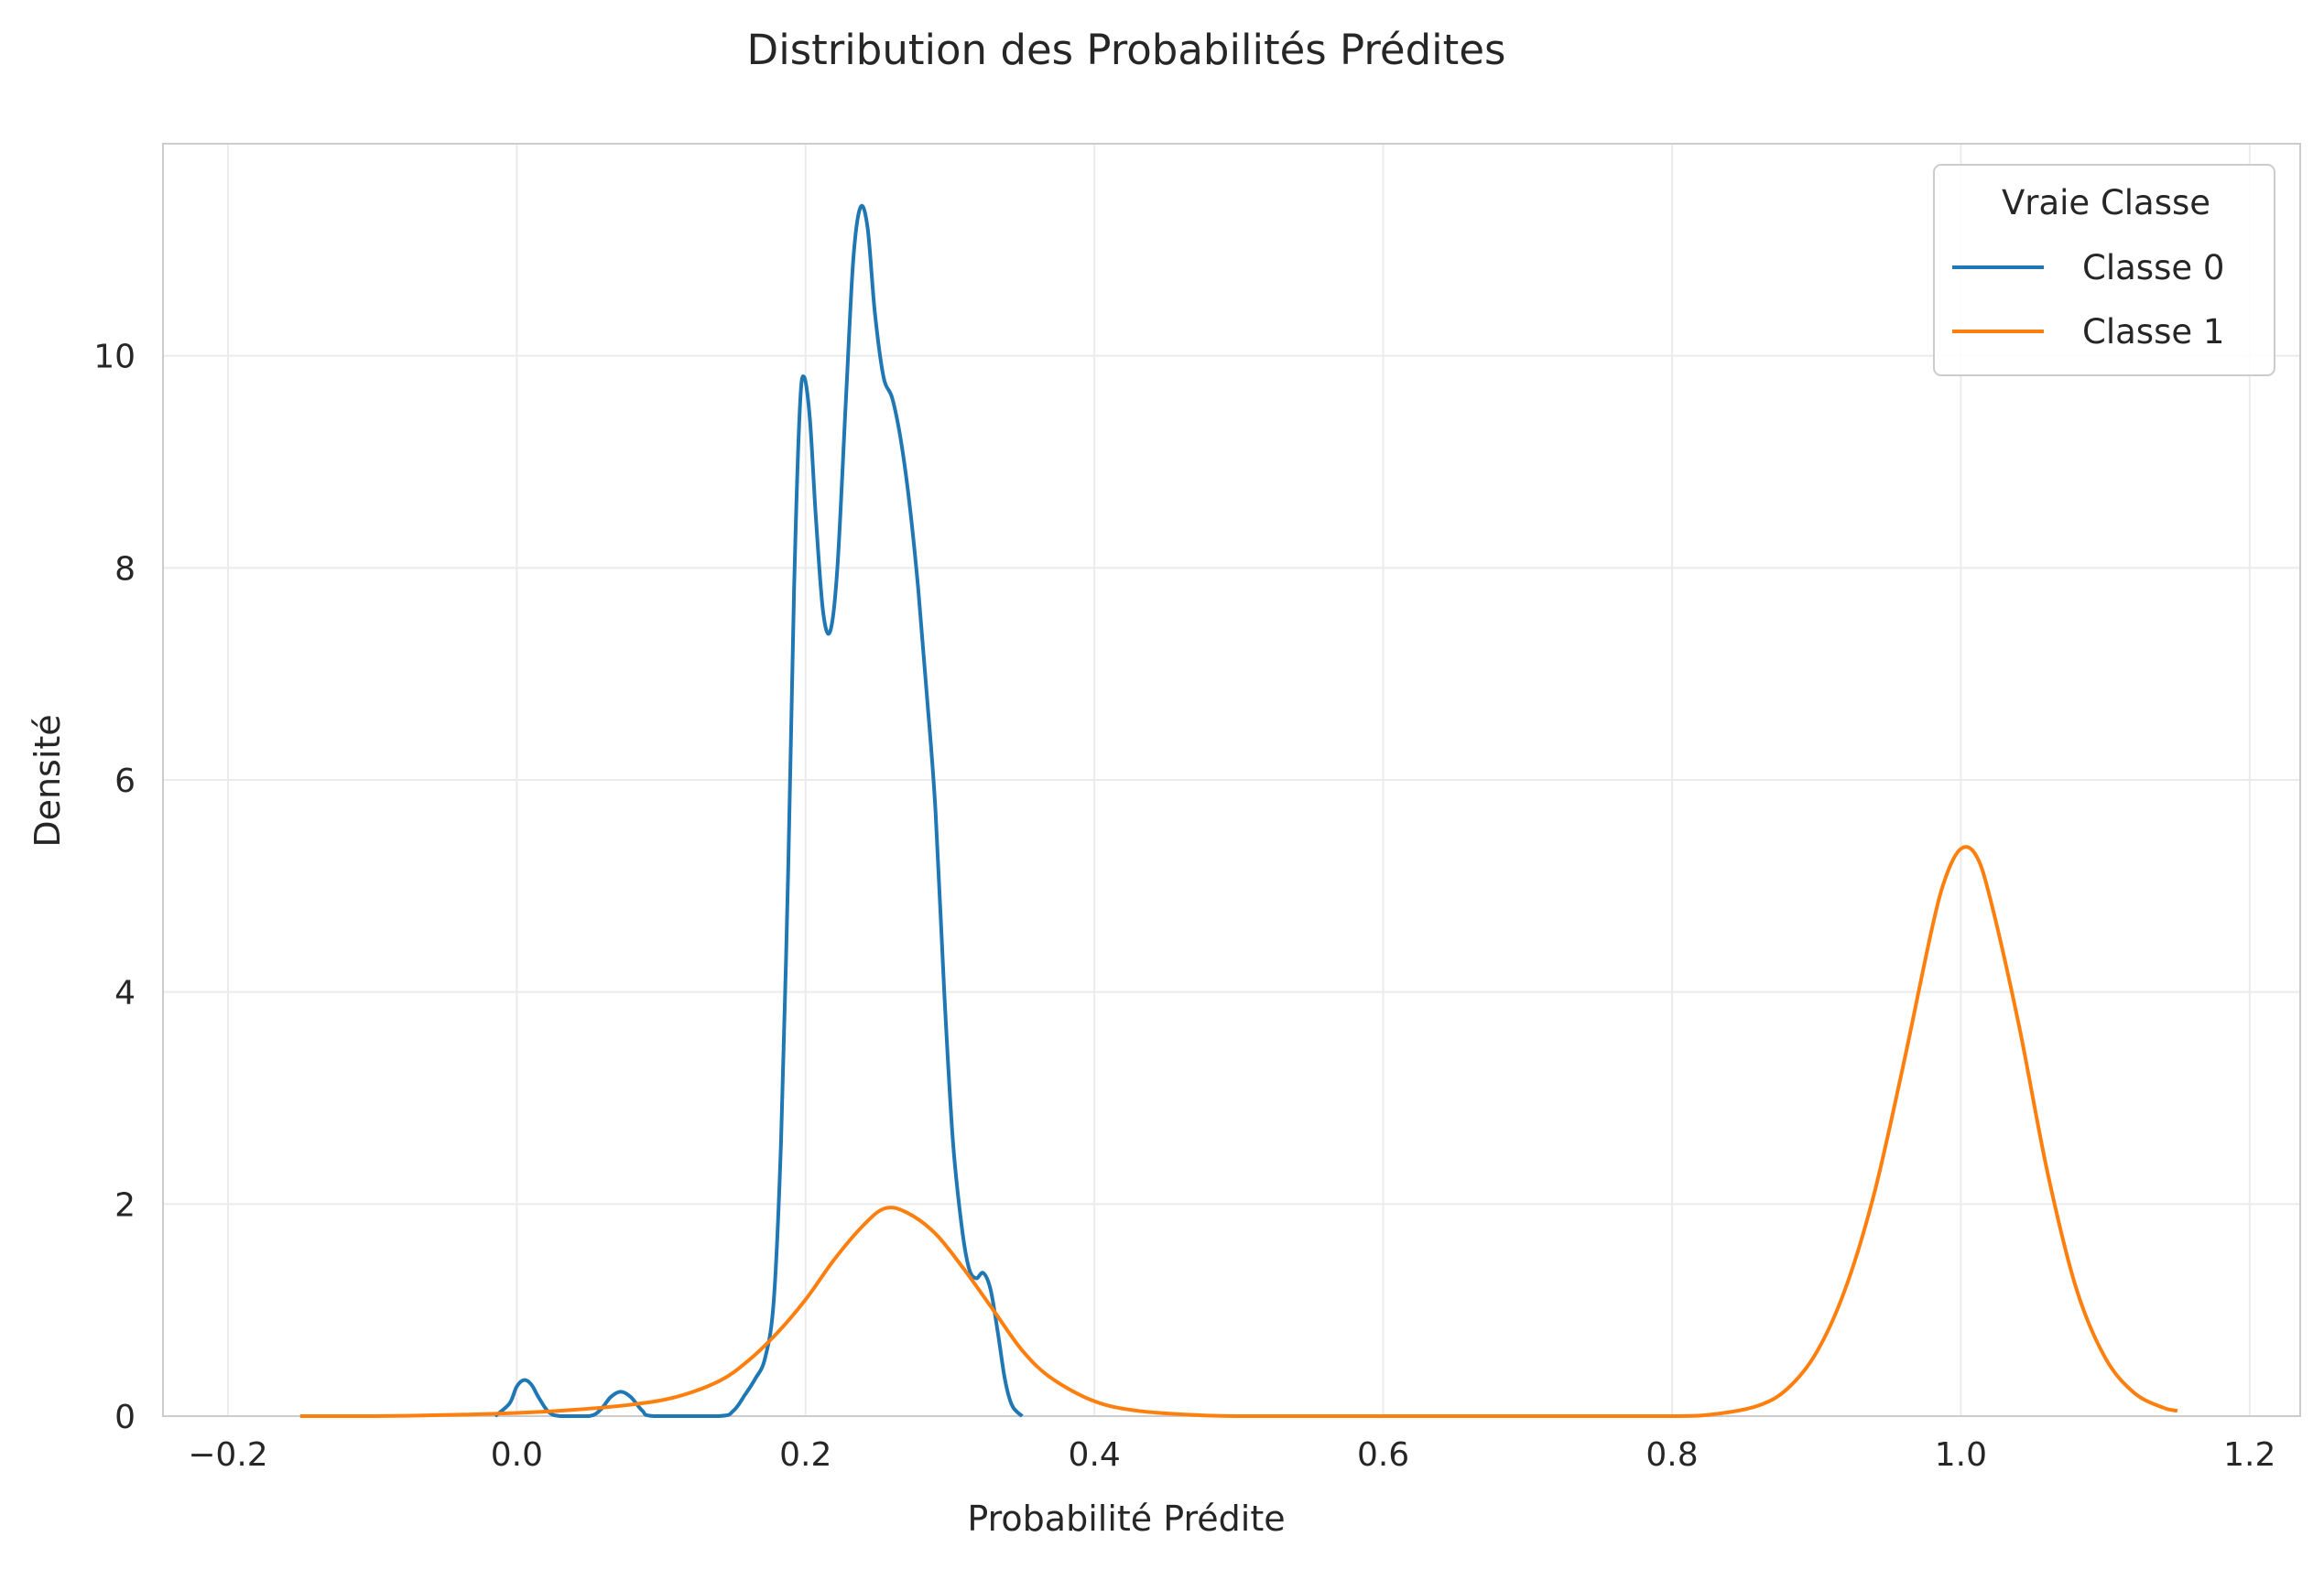 The height and width of the screenshot is (1569, 2324). Describe the element at coordinates (1095, 1455) in the screenshot. I see `x-tick-label: 0.4` at that location.